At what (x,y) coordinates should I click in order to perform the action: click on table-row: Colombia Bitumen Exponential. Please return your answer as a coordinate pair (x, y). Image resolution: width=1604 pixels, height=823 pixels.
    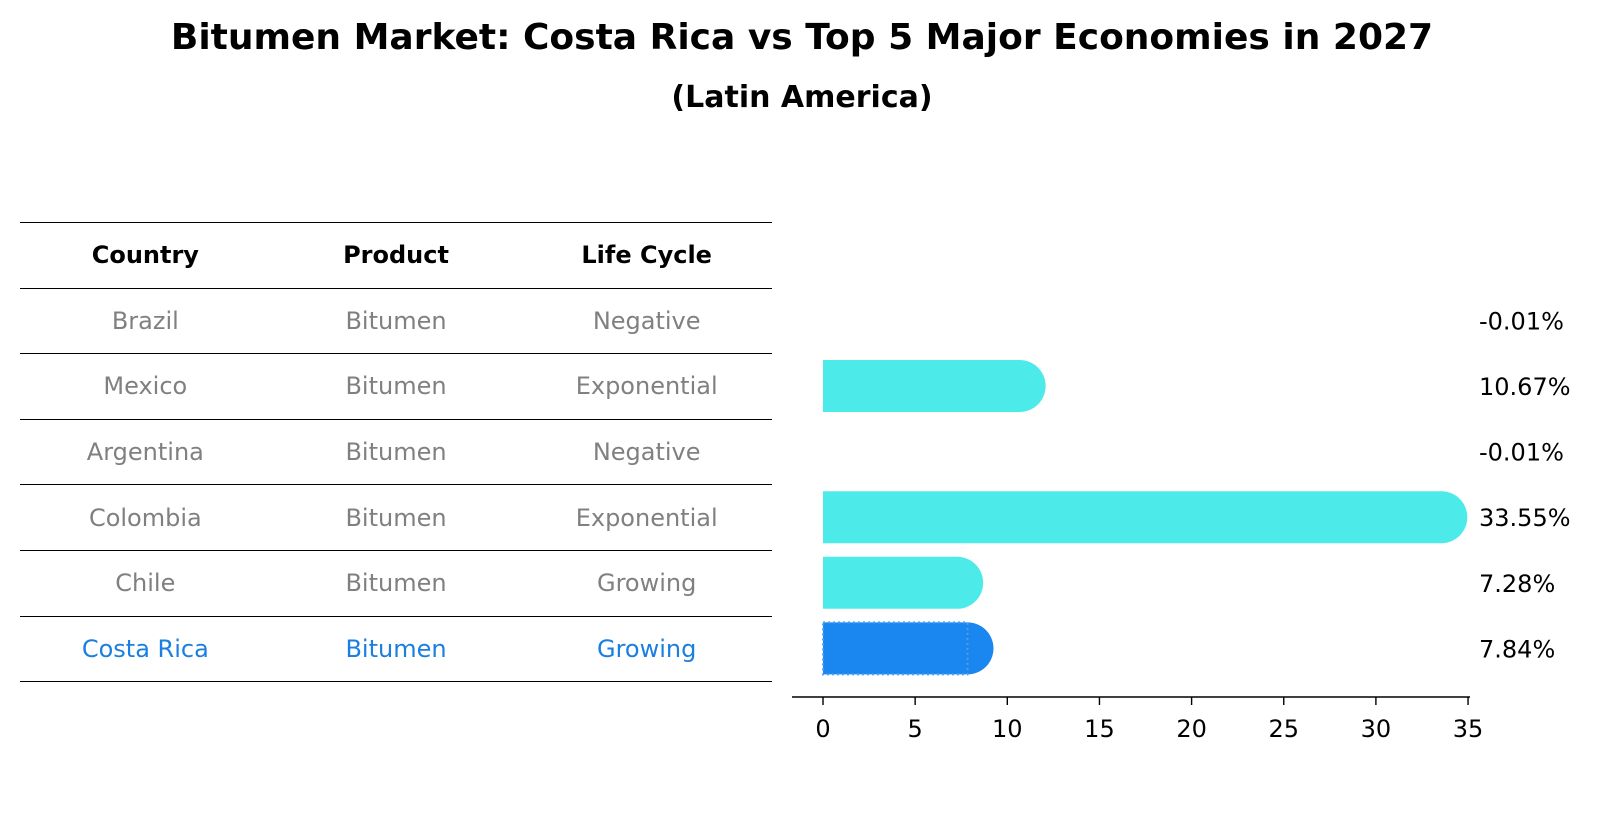
    Looking at the image, I should click on (396, 518).